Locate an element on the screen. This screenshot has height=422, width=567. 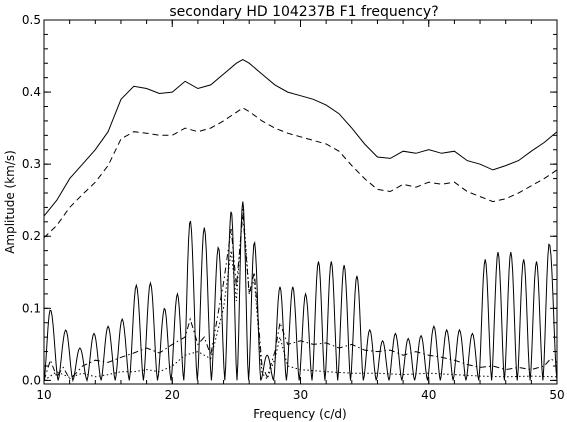
chart-title: secondary HD 104237B F1 frequency? is located at coordinates (303, 12).